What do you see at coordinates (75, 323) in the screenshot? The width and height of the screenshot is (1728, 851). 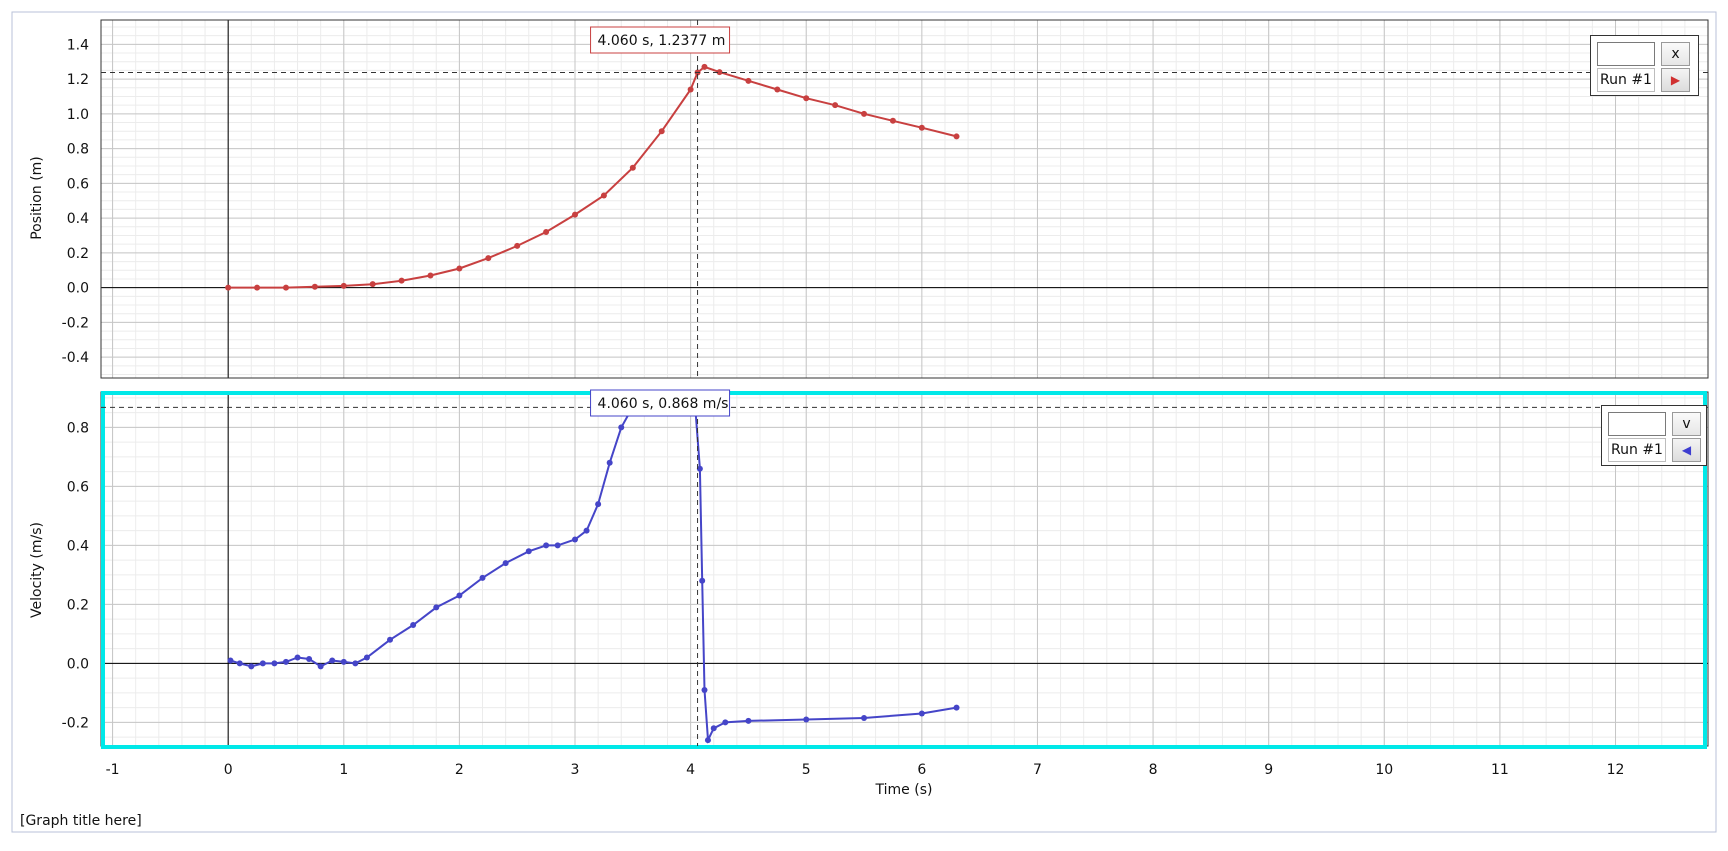 I see `position-y-tick-label: -0.2` at bounding box center [75, 323].